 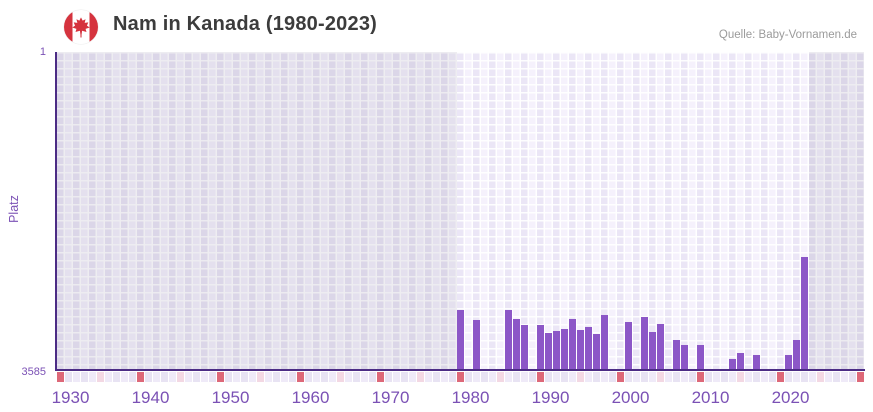 What do you see at coordinates (156, 376) in the screenshot?
I see `timeline-square-1942` at bounding box center [156, 376].